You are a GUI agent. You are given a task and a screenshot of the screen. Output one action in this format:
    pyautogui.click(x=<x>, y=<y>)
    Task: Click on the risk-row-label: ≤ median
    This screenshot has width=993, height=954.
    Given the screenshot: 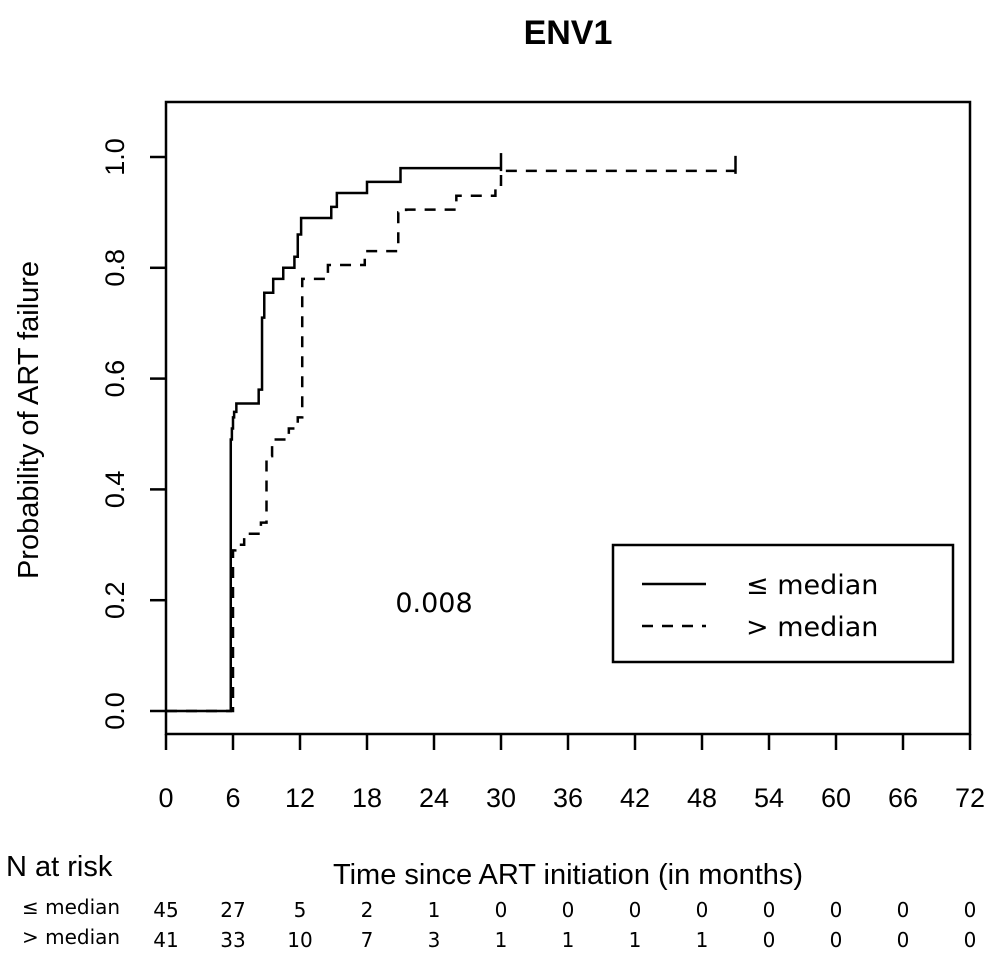 What is the action you would take?
    pyautogui.click(x=71, y=907)
    